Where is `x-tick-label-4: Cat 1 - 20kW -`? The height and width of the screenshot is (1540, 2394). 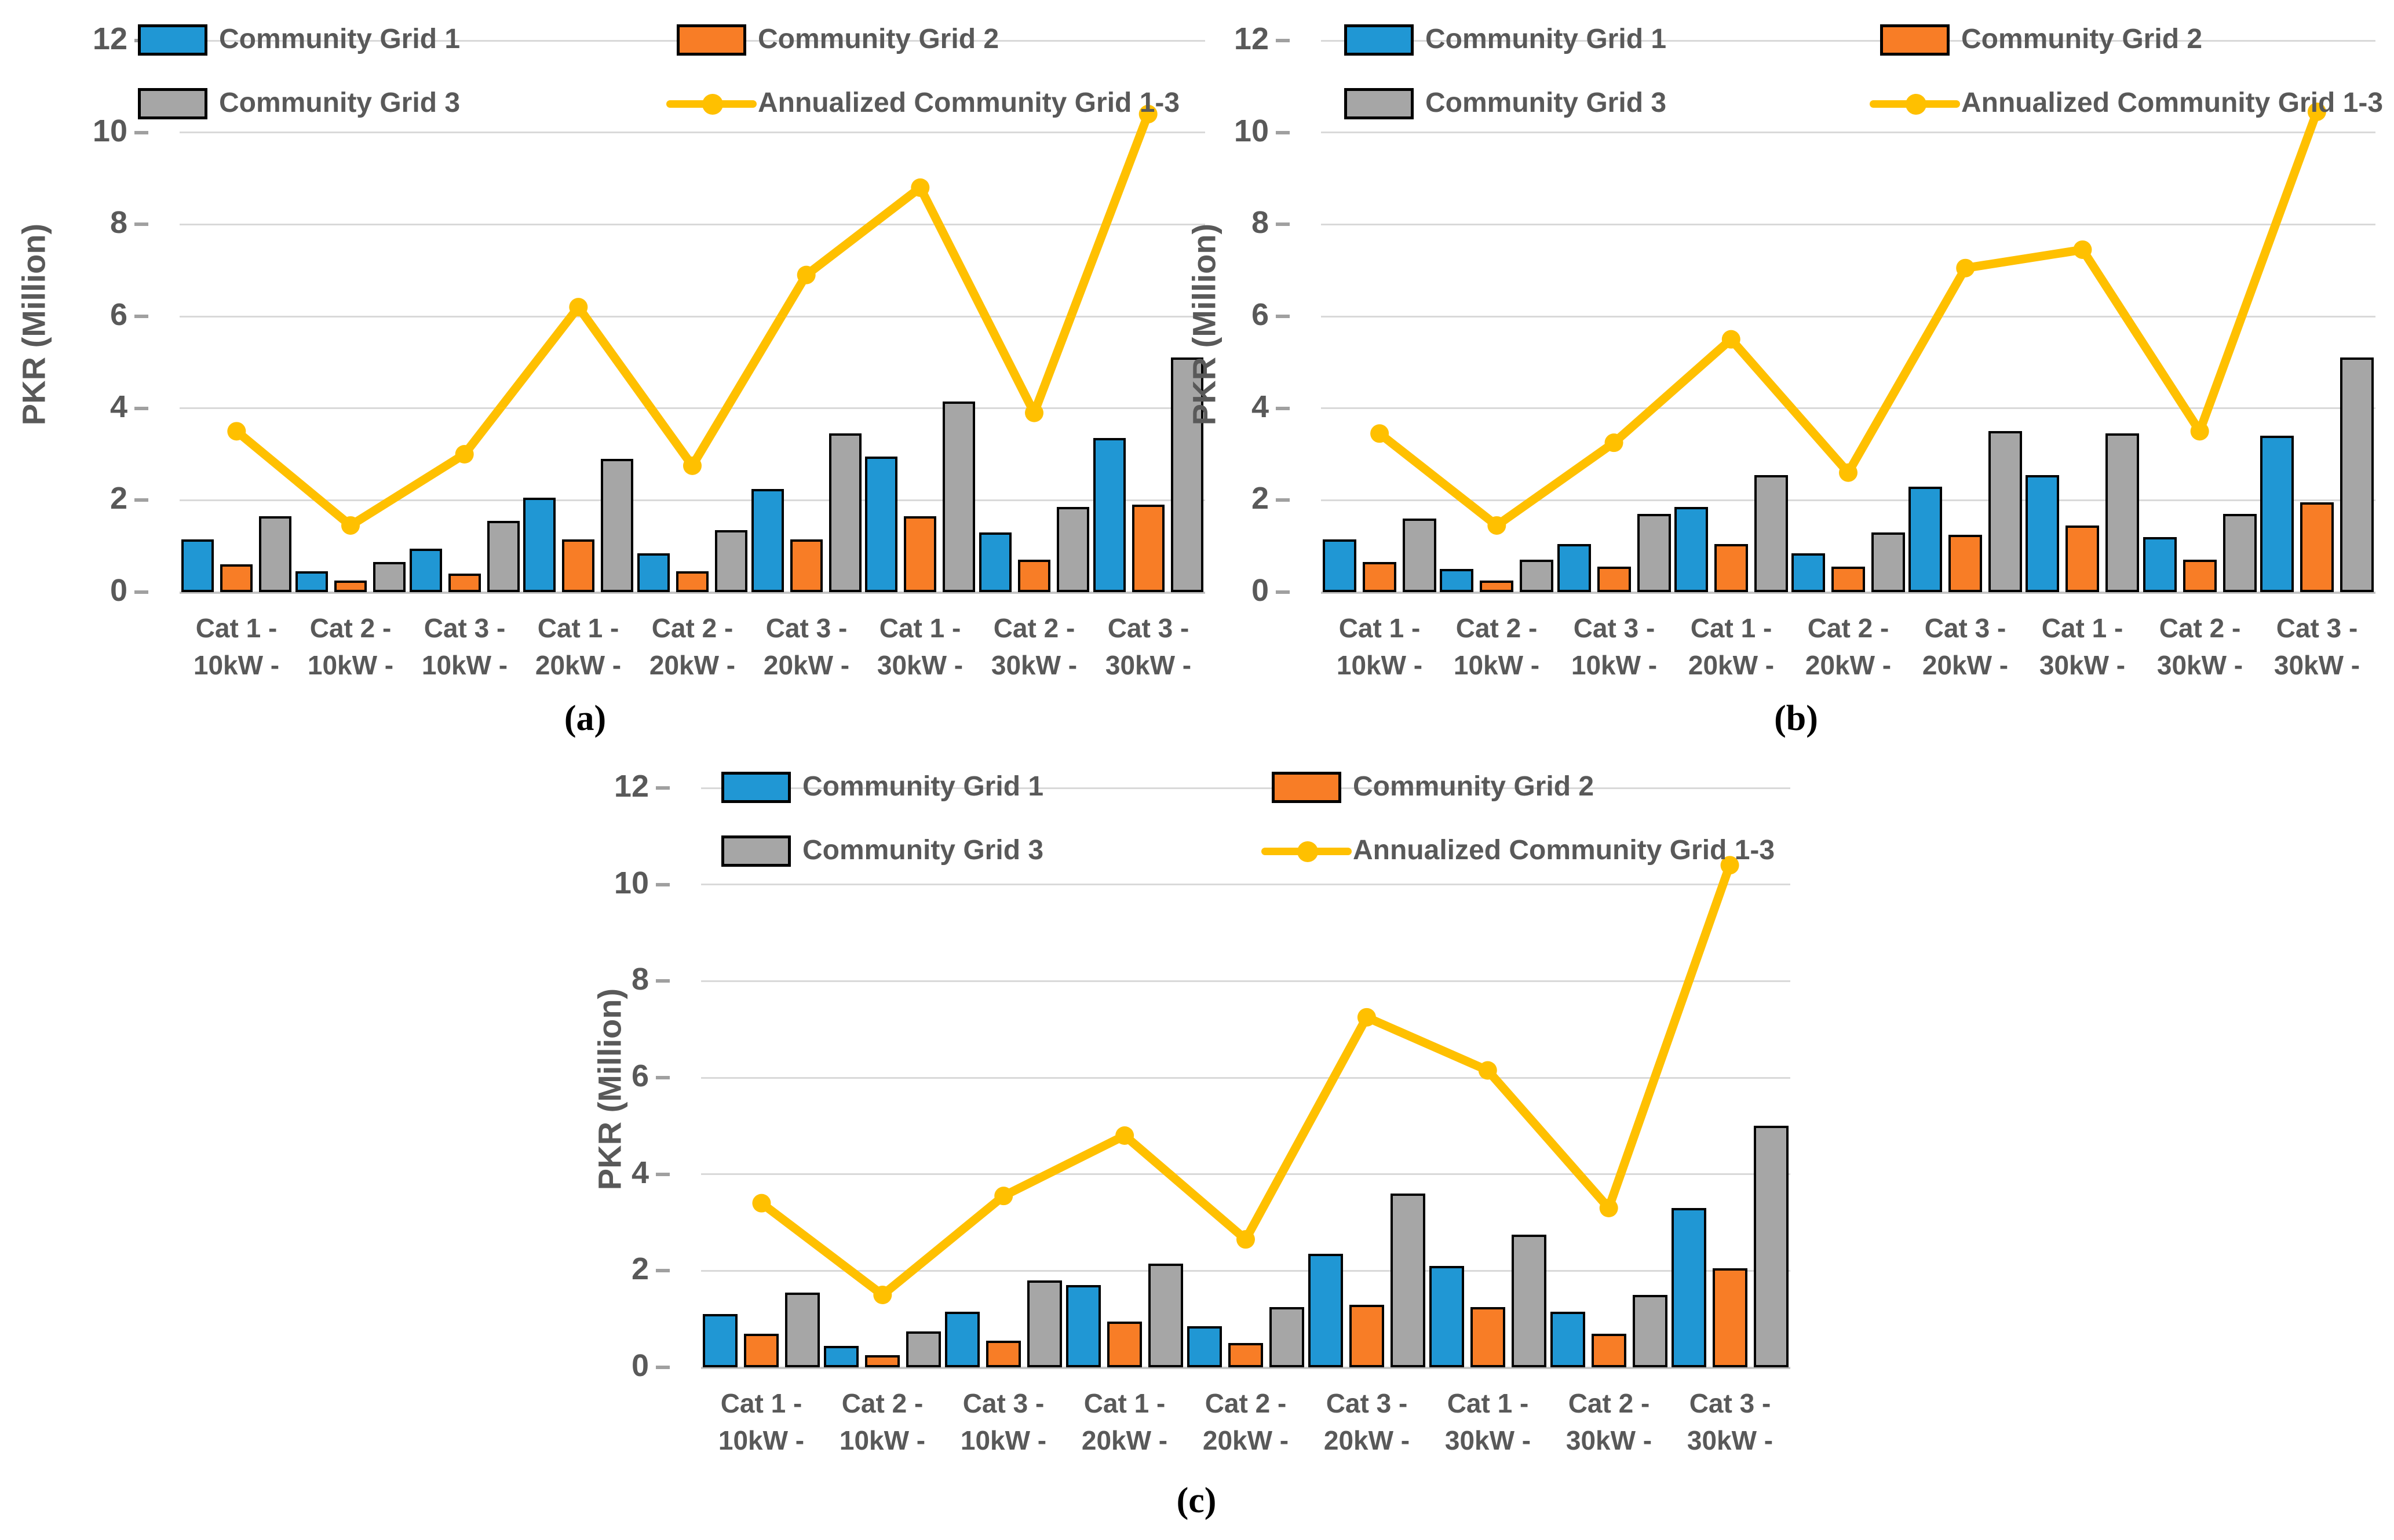 x-tick-label-4: Cat 1 - 20kW - is located at coordinates (1124, 1421).